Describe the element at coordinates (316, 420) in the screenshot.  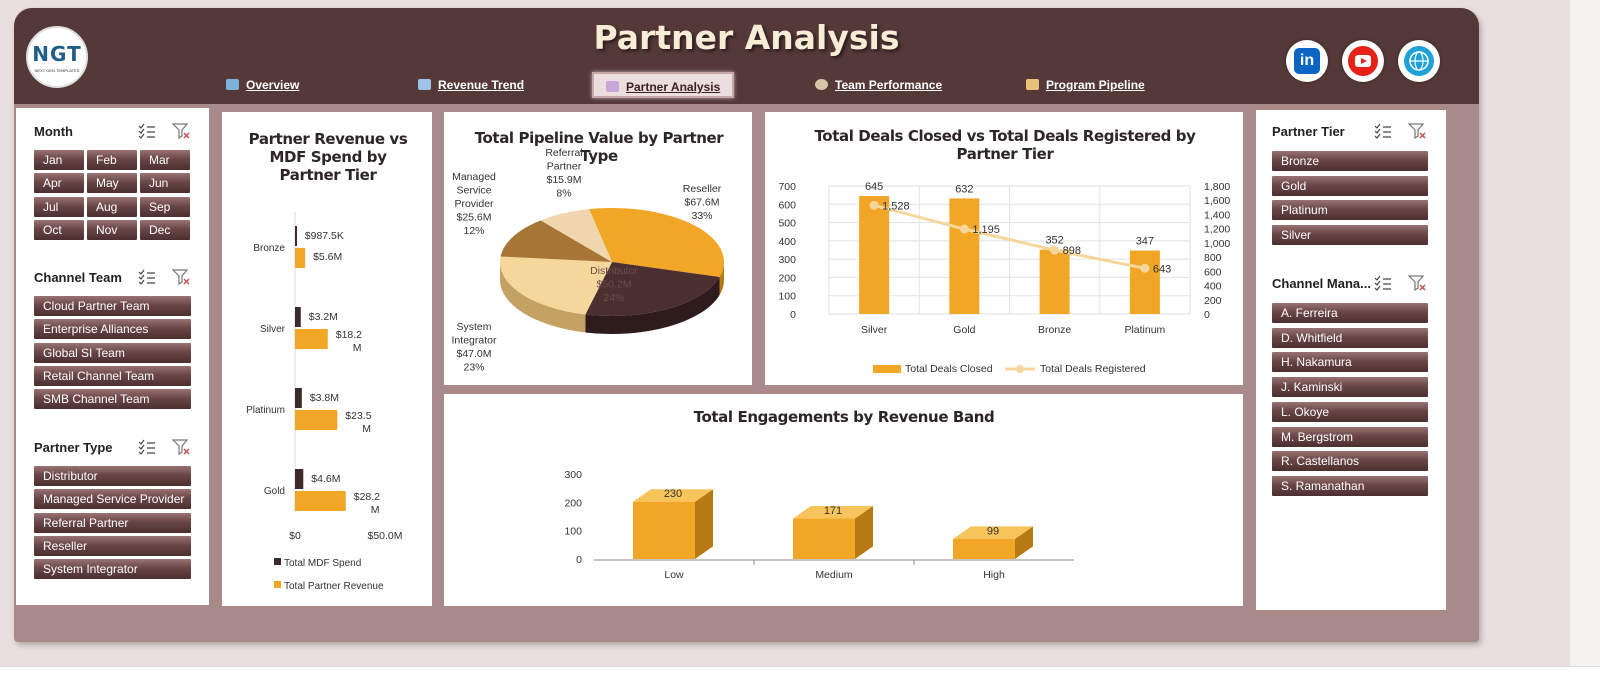
I see `revenue-bar` at that location.